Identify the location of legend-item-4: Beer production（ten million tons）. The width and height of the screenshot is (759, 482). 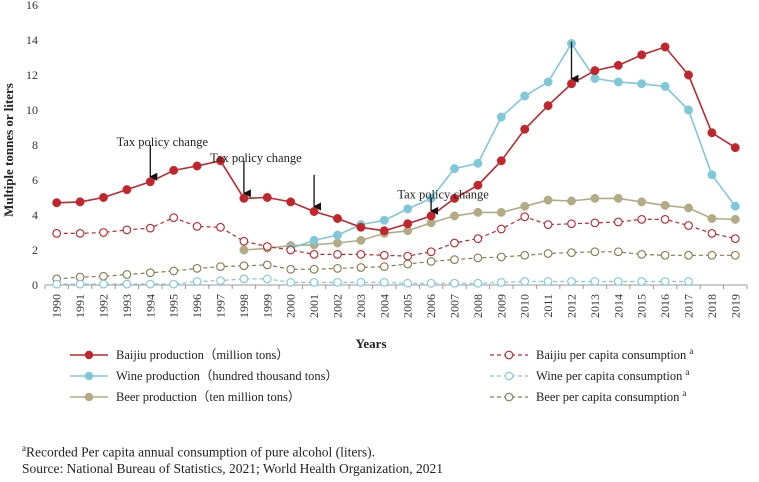
(185, 397).